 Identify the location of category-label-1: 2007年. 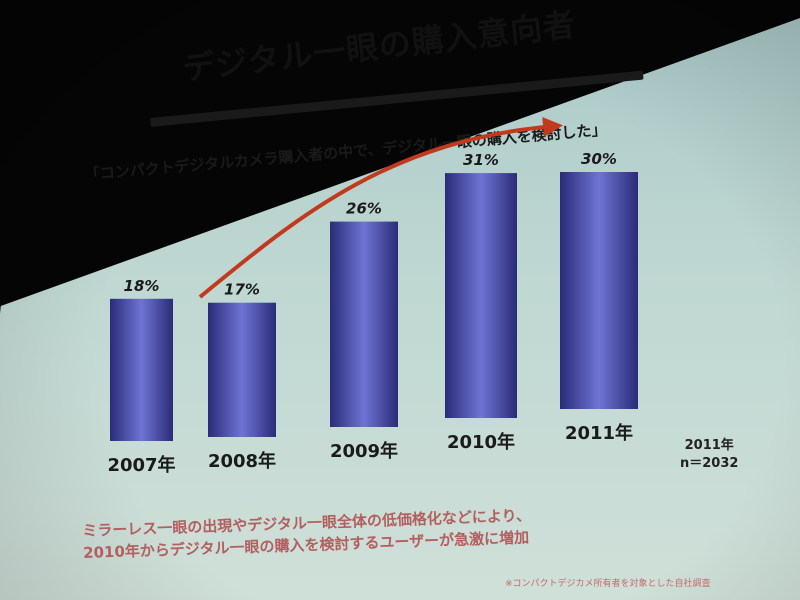
(141, 465).